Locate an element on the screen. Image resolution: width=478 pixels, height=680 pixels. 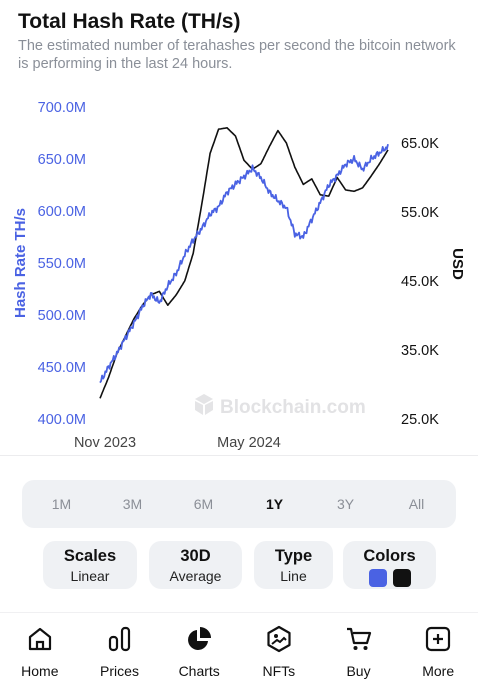
bar-chart-icon is located at coordinates (119, 639).